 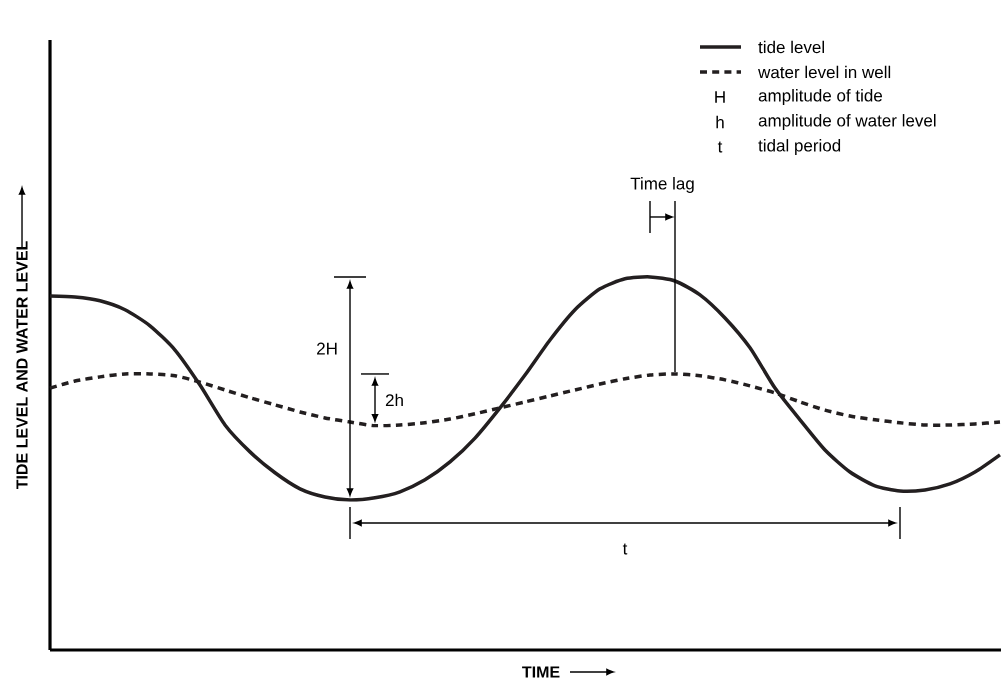 What do you see at coordinates (799, 147) in the screenshot?
I see `text: tidal period` at bounding box center [799, 147].